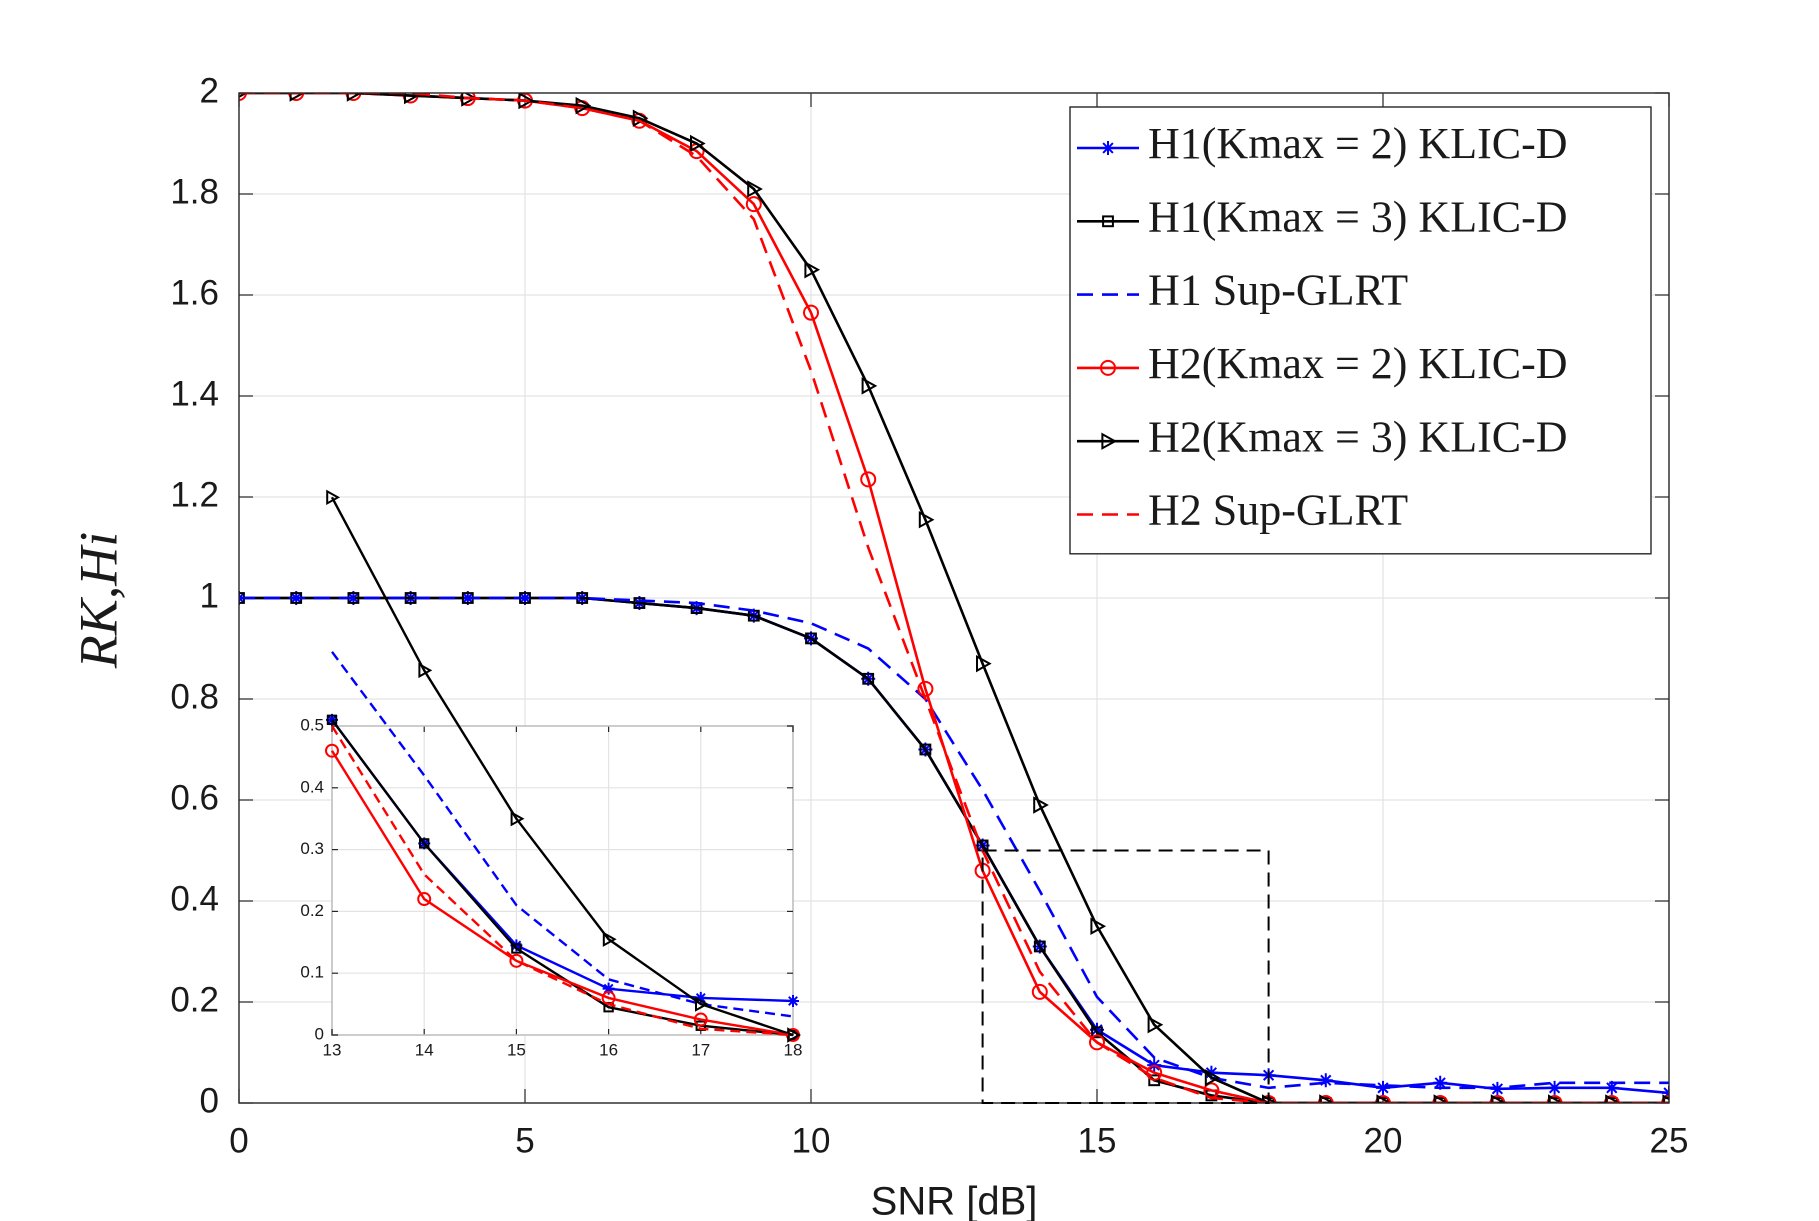 The height and width of the screenshot is (1221, 1819). Describe the element at coordinates (194, 696) in the screenshot. I see `y-tick-label: 0.8` at that location.